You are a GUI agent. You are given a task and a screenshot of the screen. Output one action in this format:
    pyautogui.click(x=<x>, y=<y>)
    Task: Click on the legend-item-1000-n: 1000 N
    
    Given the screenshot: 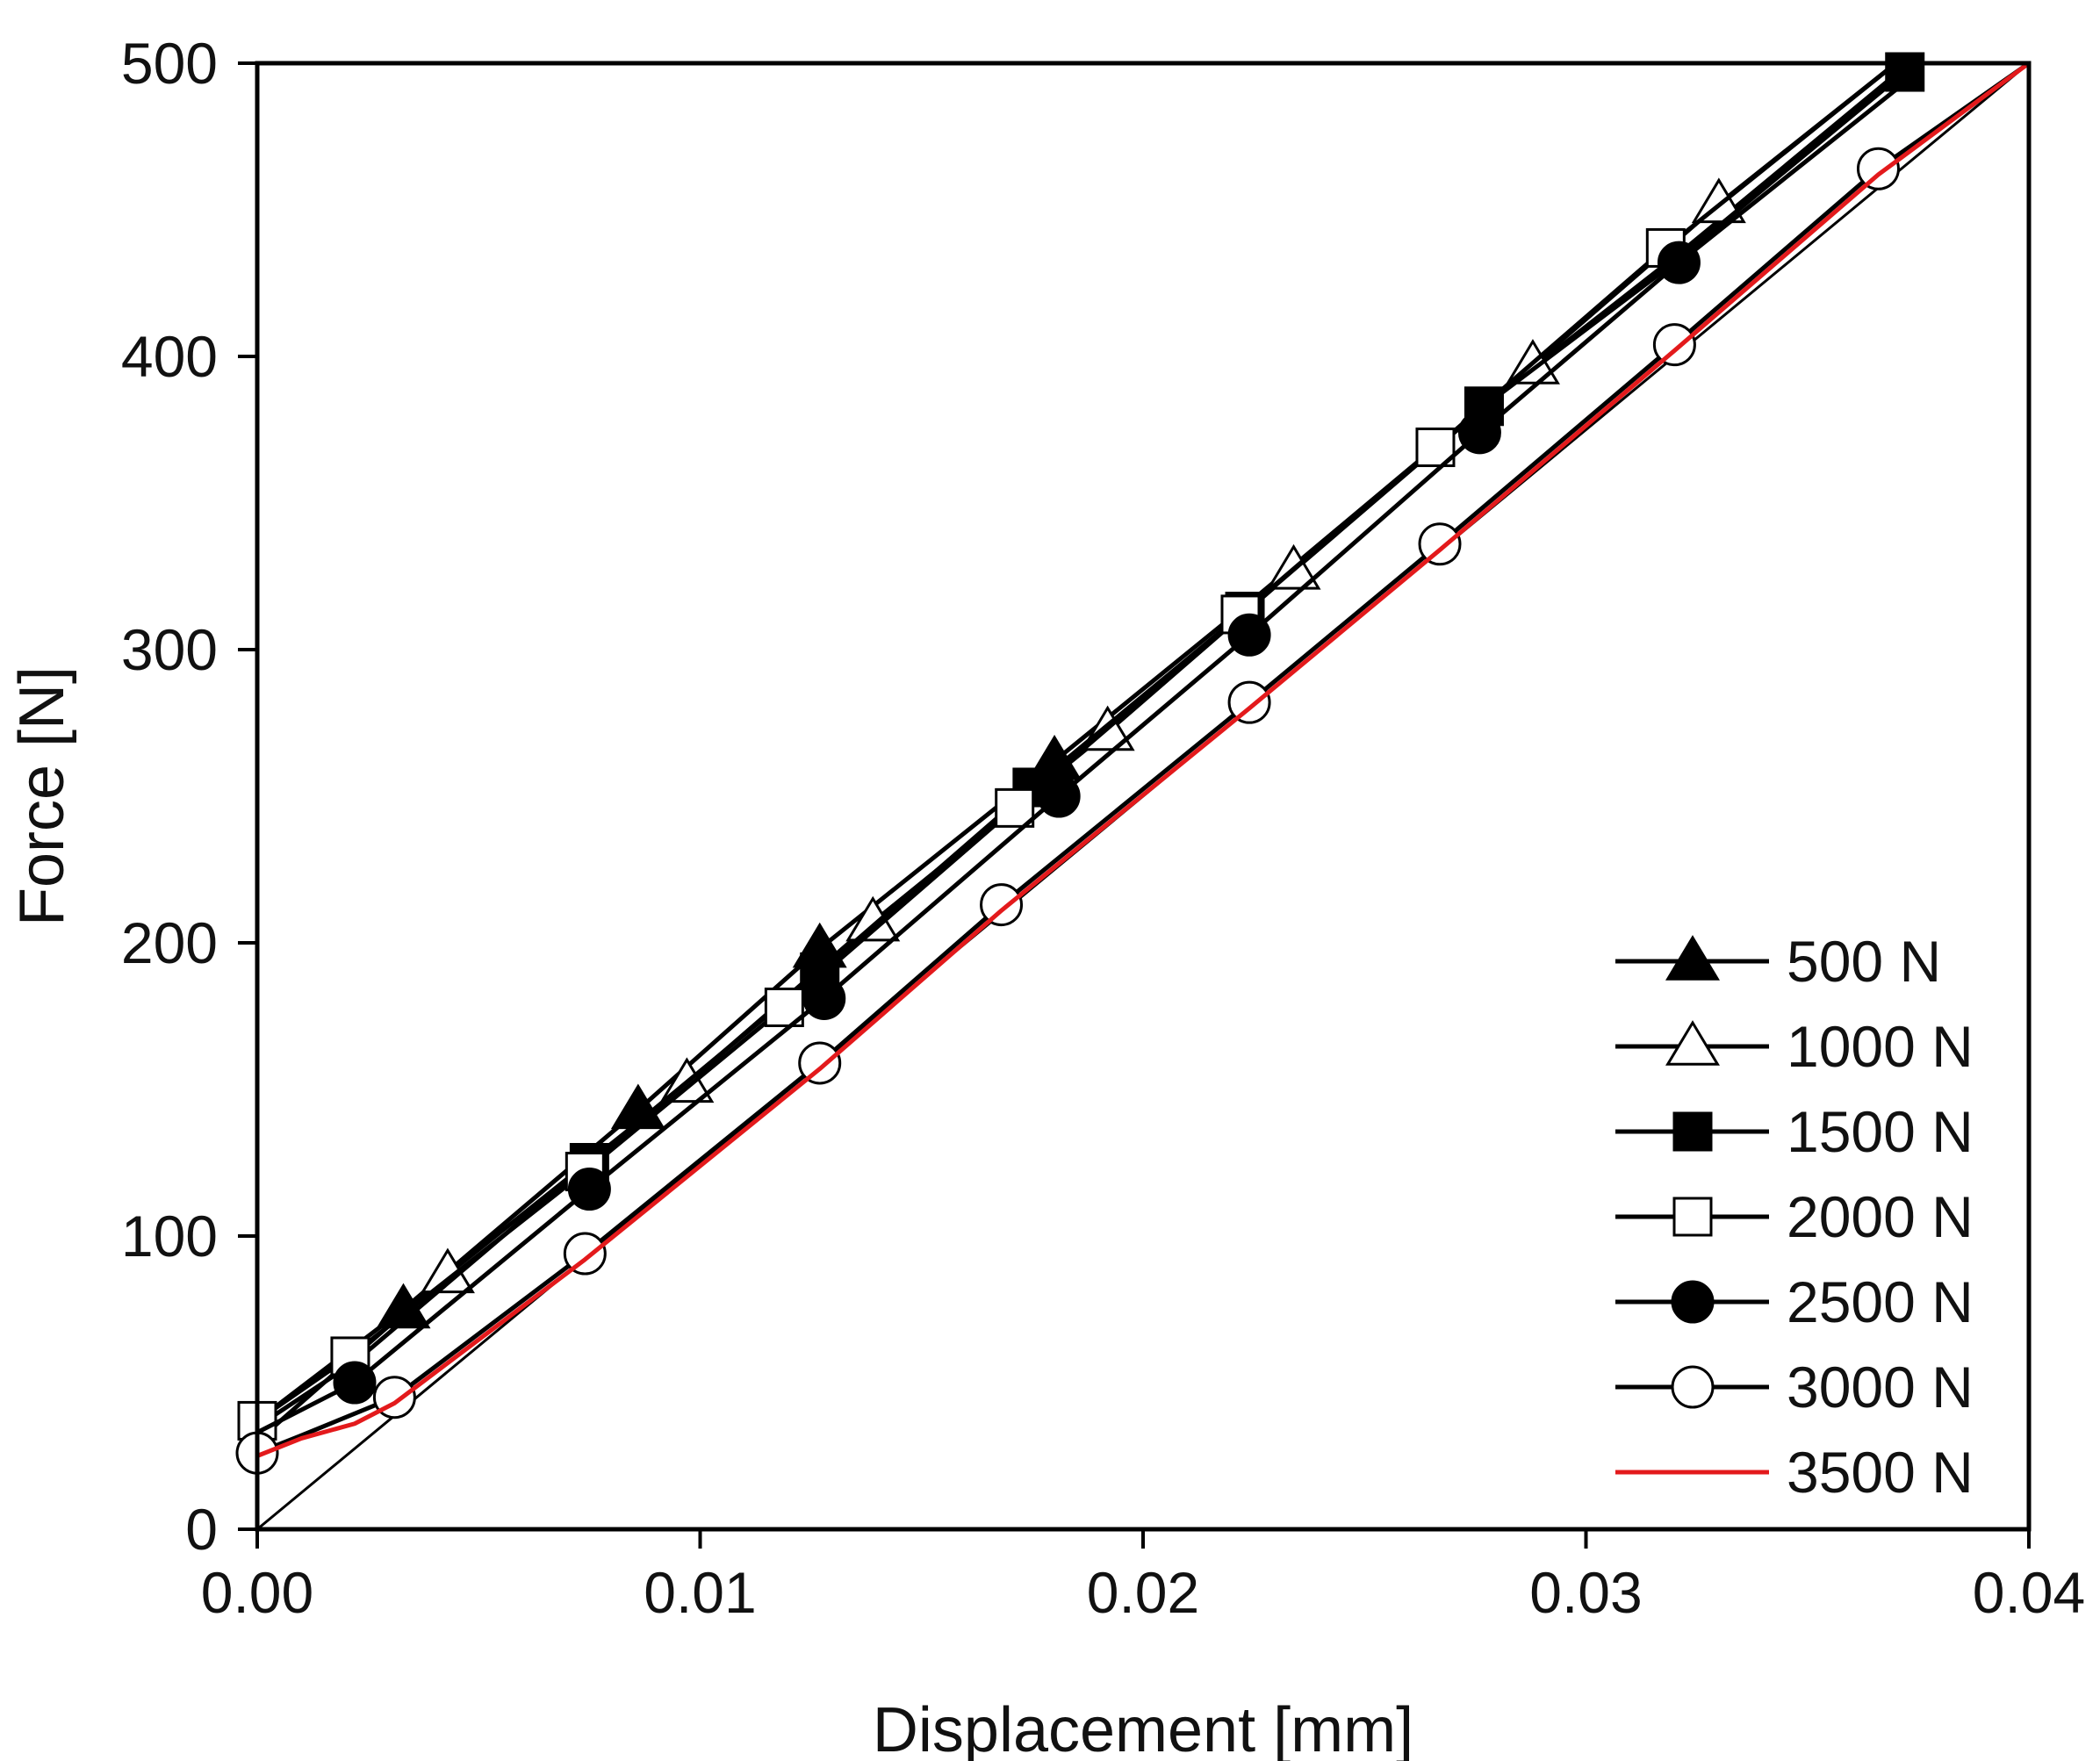 What is the action you would take?
    pyautogui.click(x=1794, y=1046)
    